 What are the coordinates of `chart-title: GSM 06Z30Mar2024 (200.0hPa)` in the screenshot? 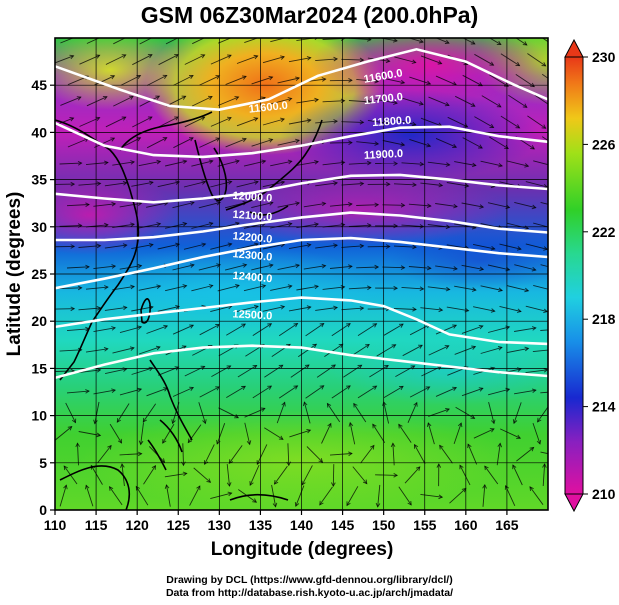 It's located at (309, 15).